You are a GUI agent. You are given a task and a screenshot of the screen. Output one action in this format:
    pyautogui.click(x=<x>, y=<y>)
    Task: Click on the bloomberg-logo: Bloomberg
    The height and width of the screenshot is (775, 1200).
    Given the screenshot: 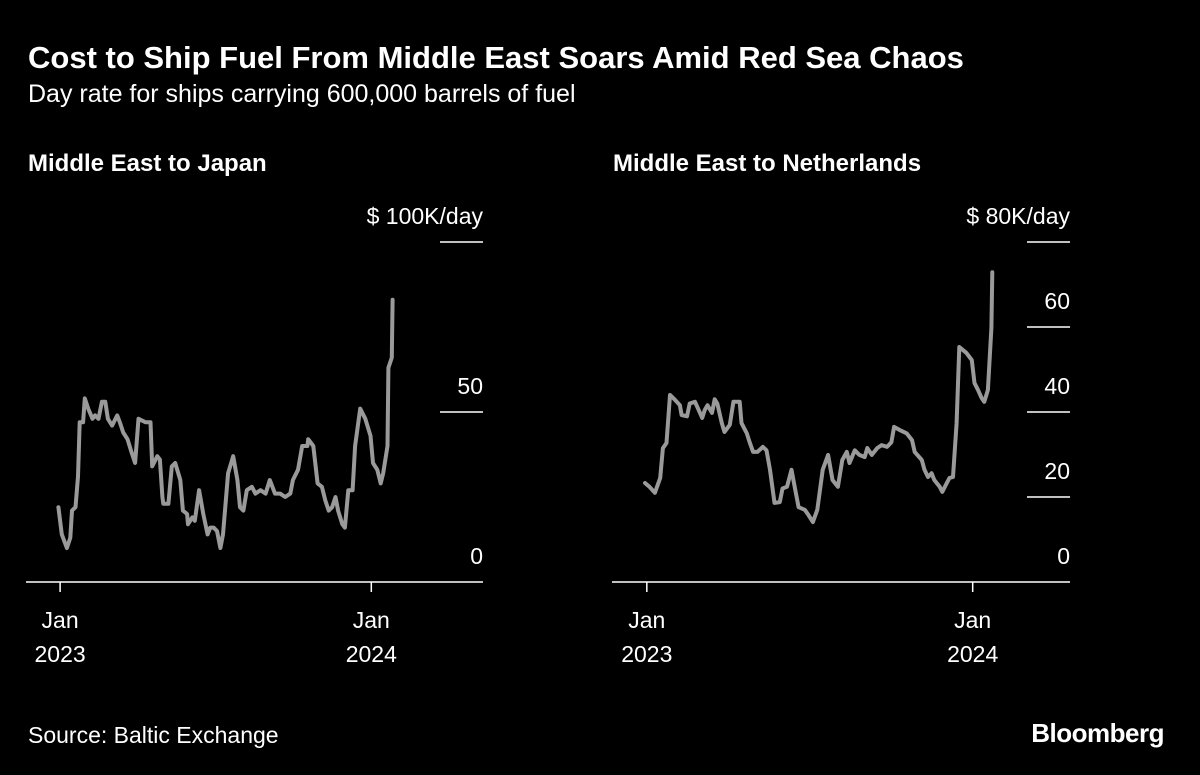 What is the action you would take?
    pyautogui.click(x=1097, y=733)
    